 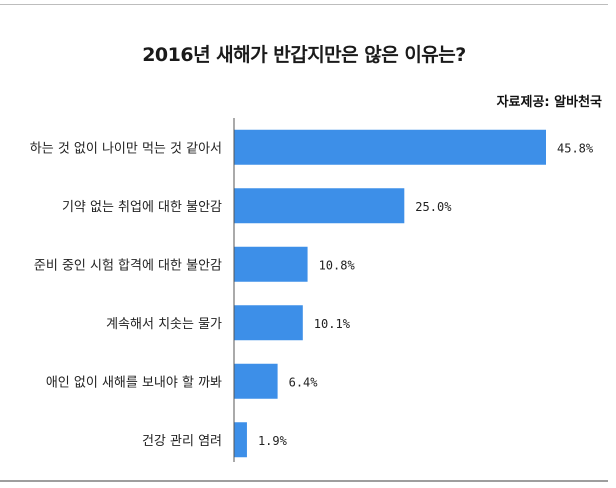 What do you see at coordinates (128, 265) in the screenshot?
I see `category-label-2: 준비 중인 시험 합격에 대한 불안감` at bounding box center [128, 265].